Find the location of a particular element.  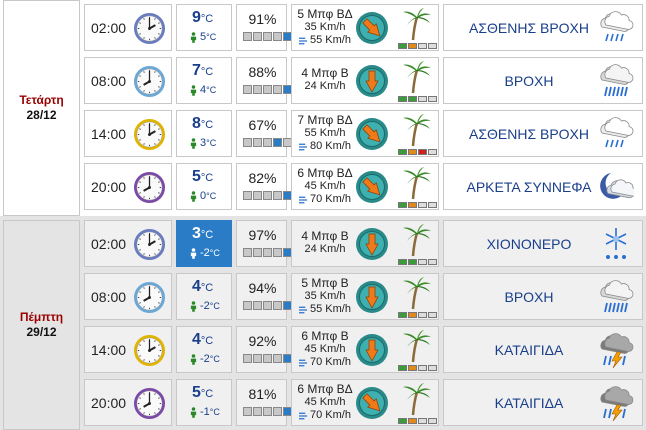

wind-beaufort: 6 Μπφ ΒΔ is located at coordinates (325, 389).